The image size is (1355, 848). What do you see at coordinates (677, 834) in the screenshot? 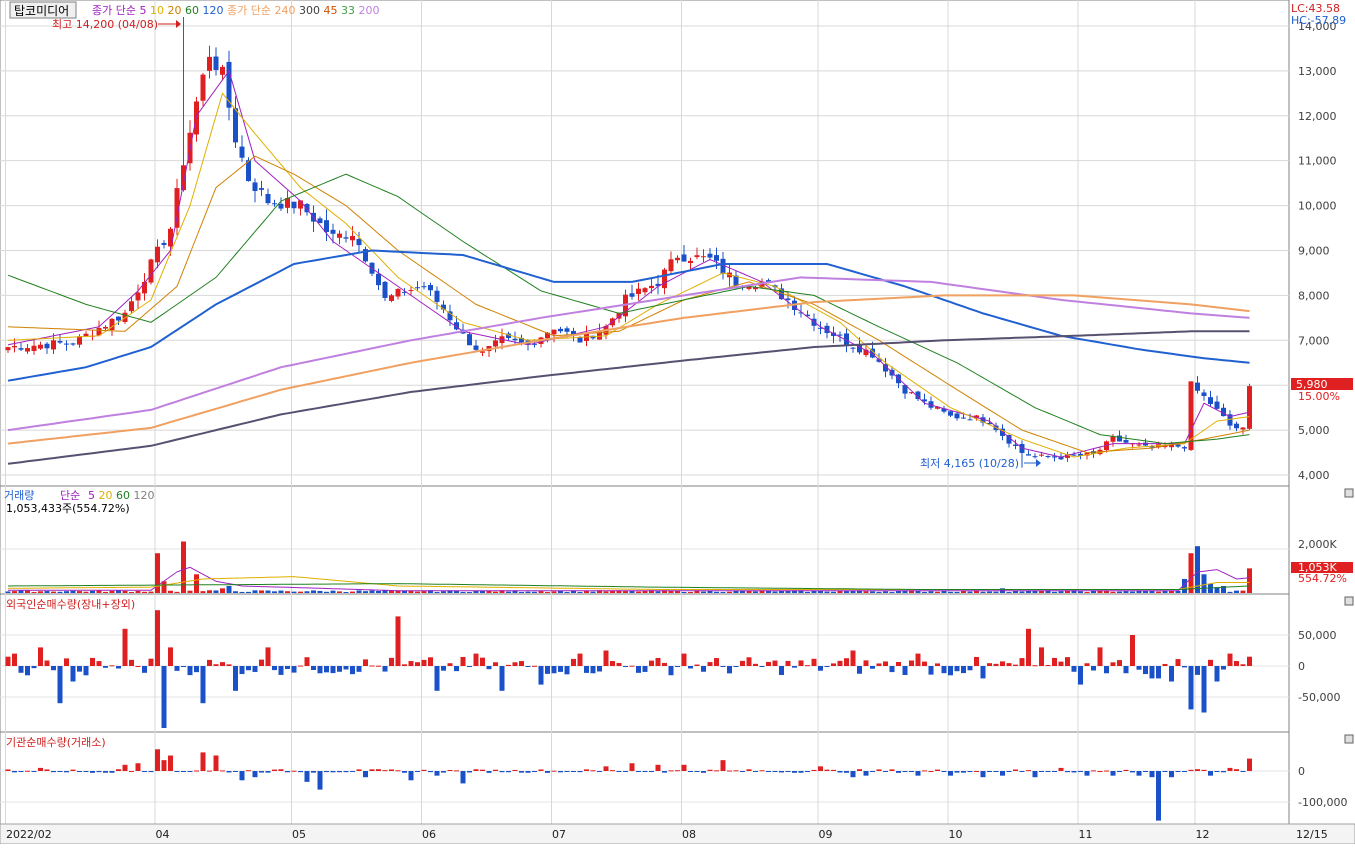
I see `time-axis` at bounding box center [677, 834].